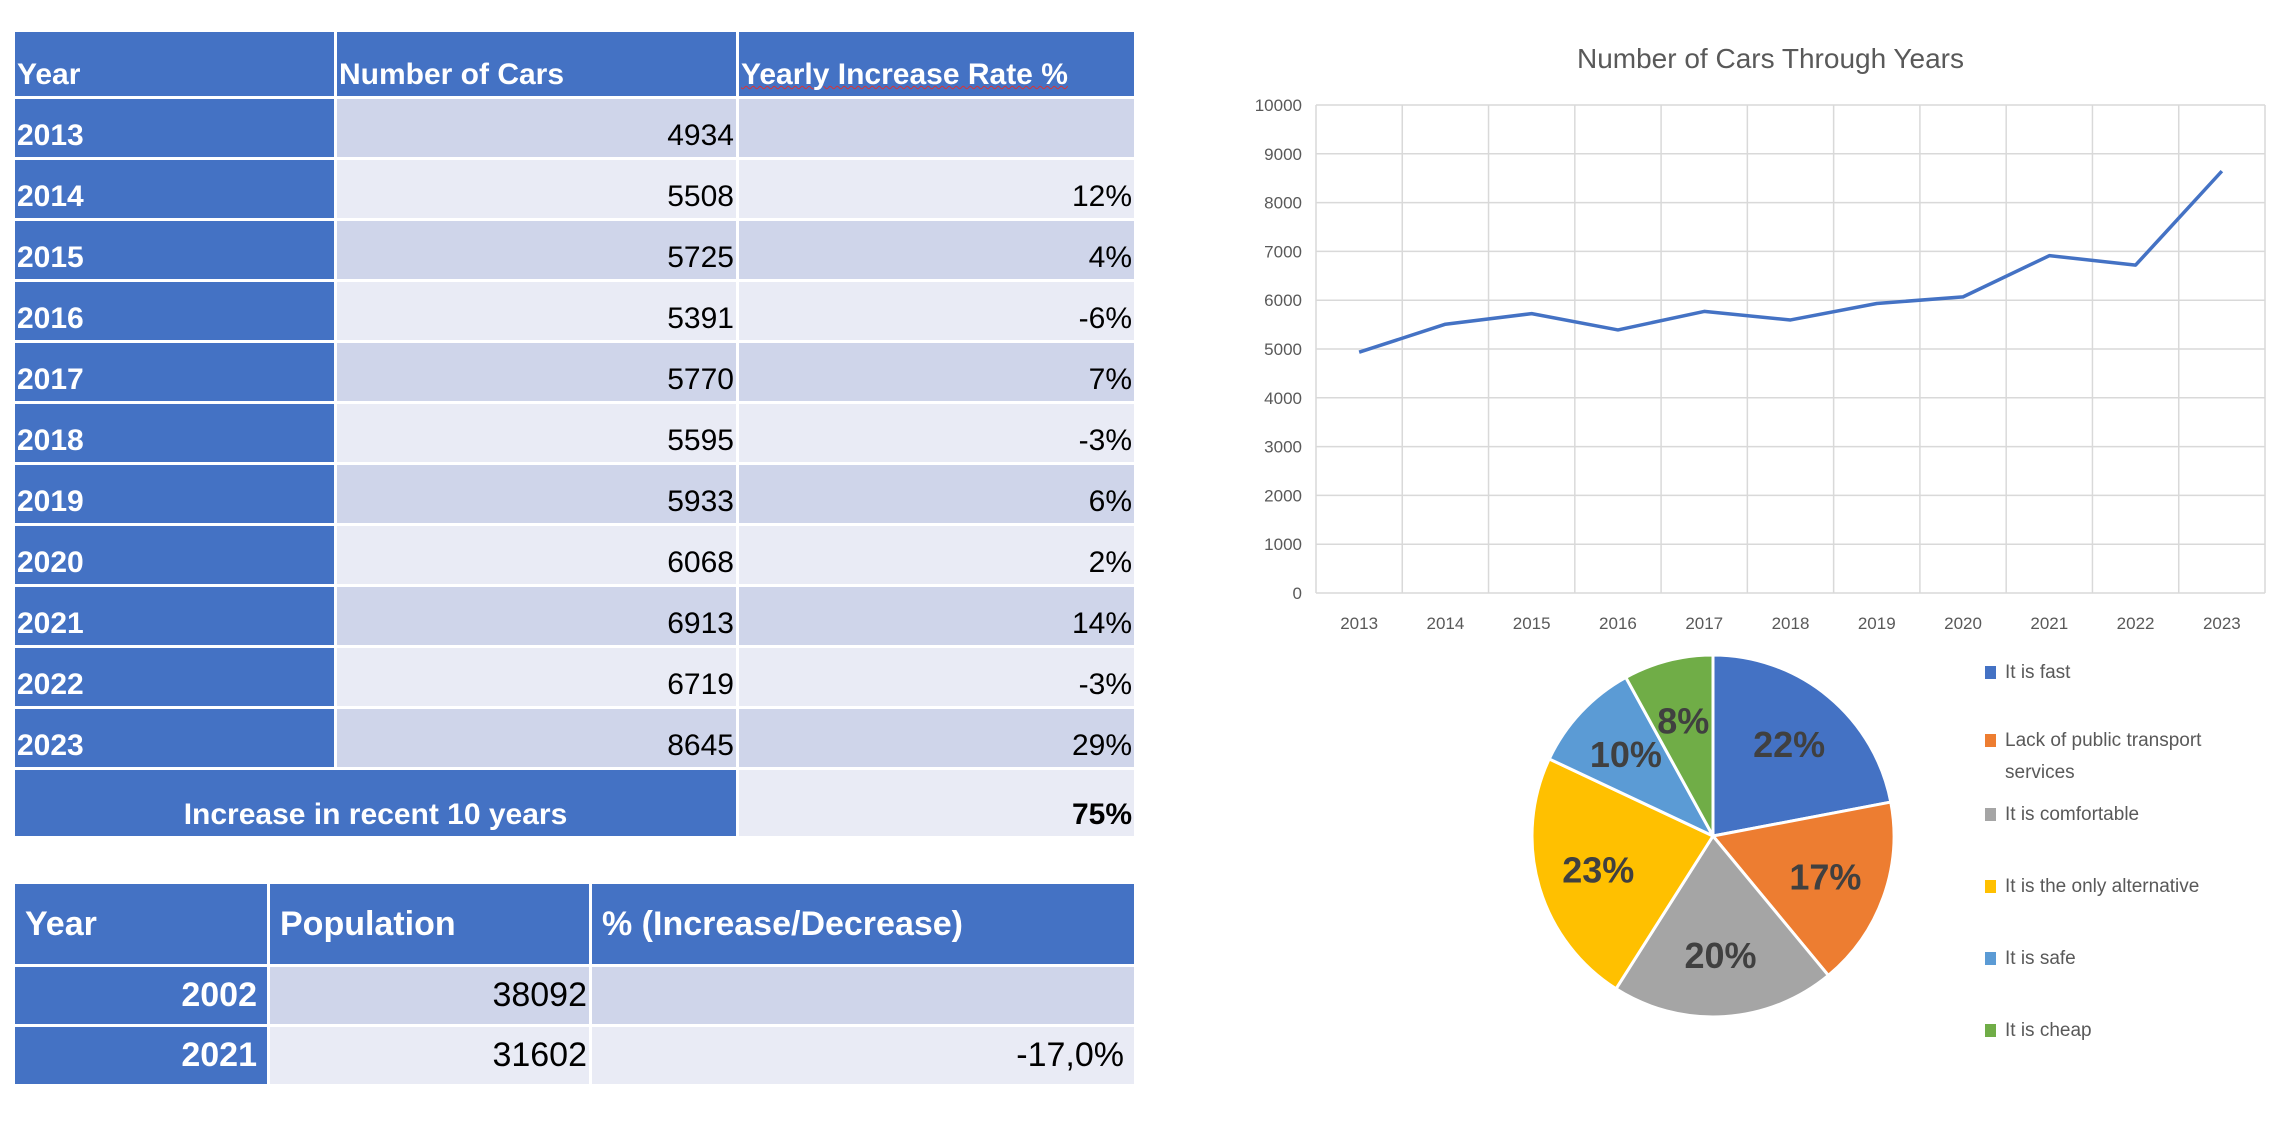  I want to click on header-yearly-rate: Yearly Increase Rate %, so click(936, 64).